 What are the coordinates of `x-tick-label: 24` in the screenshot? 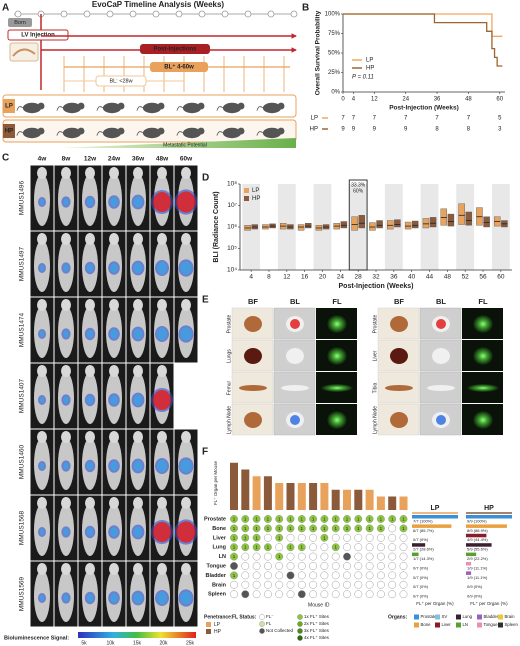 It's located at (341, 277).